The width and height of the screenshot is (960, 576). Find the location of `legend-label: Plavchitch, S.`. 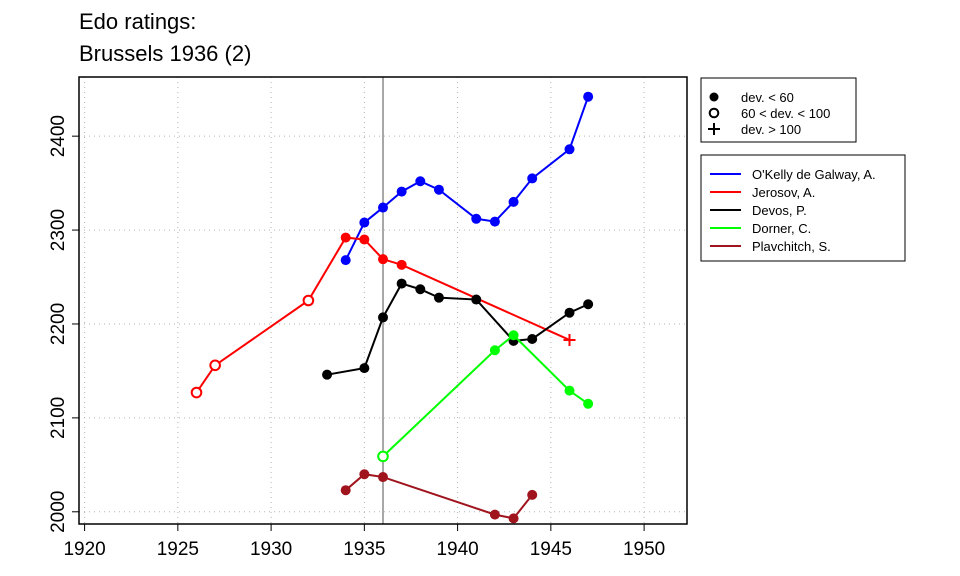

legend-label: Plavchitch, S. is located at coordinates (791, 246).